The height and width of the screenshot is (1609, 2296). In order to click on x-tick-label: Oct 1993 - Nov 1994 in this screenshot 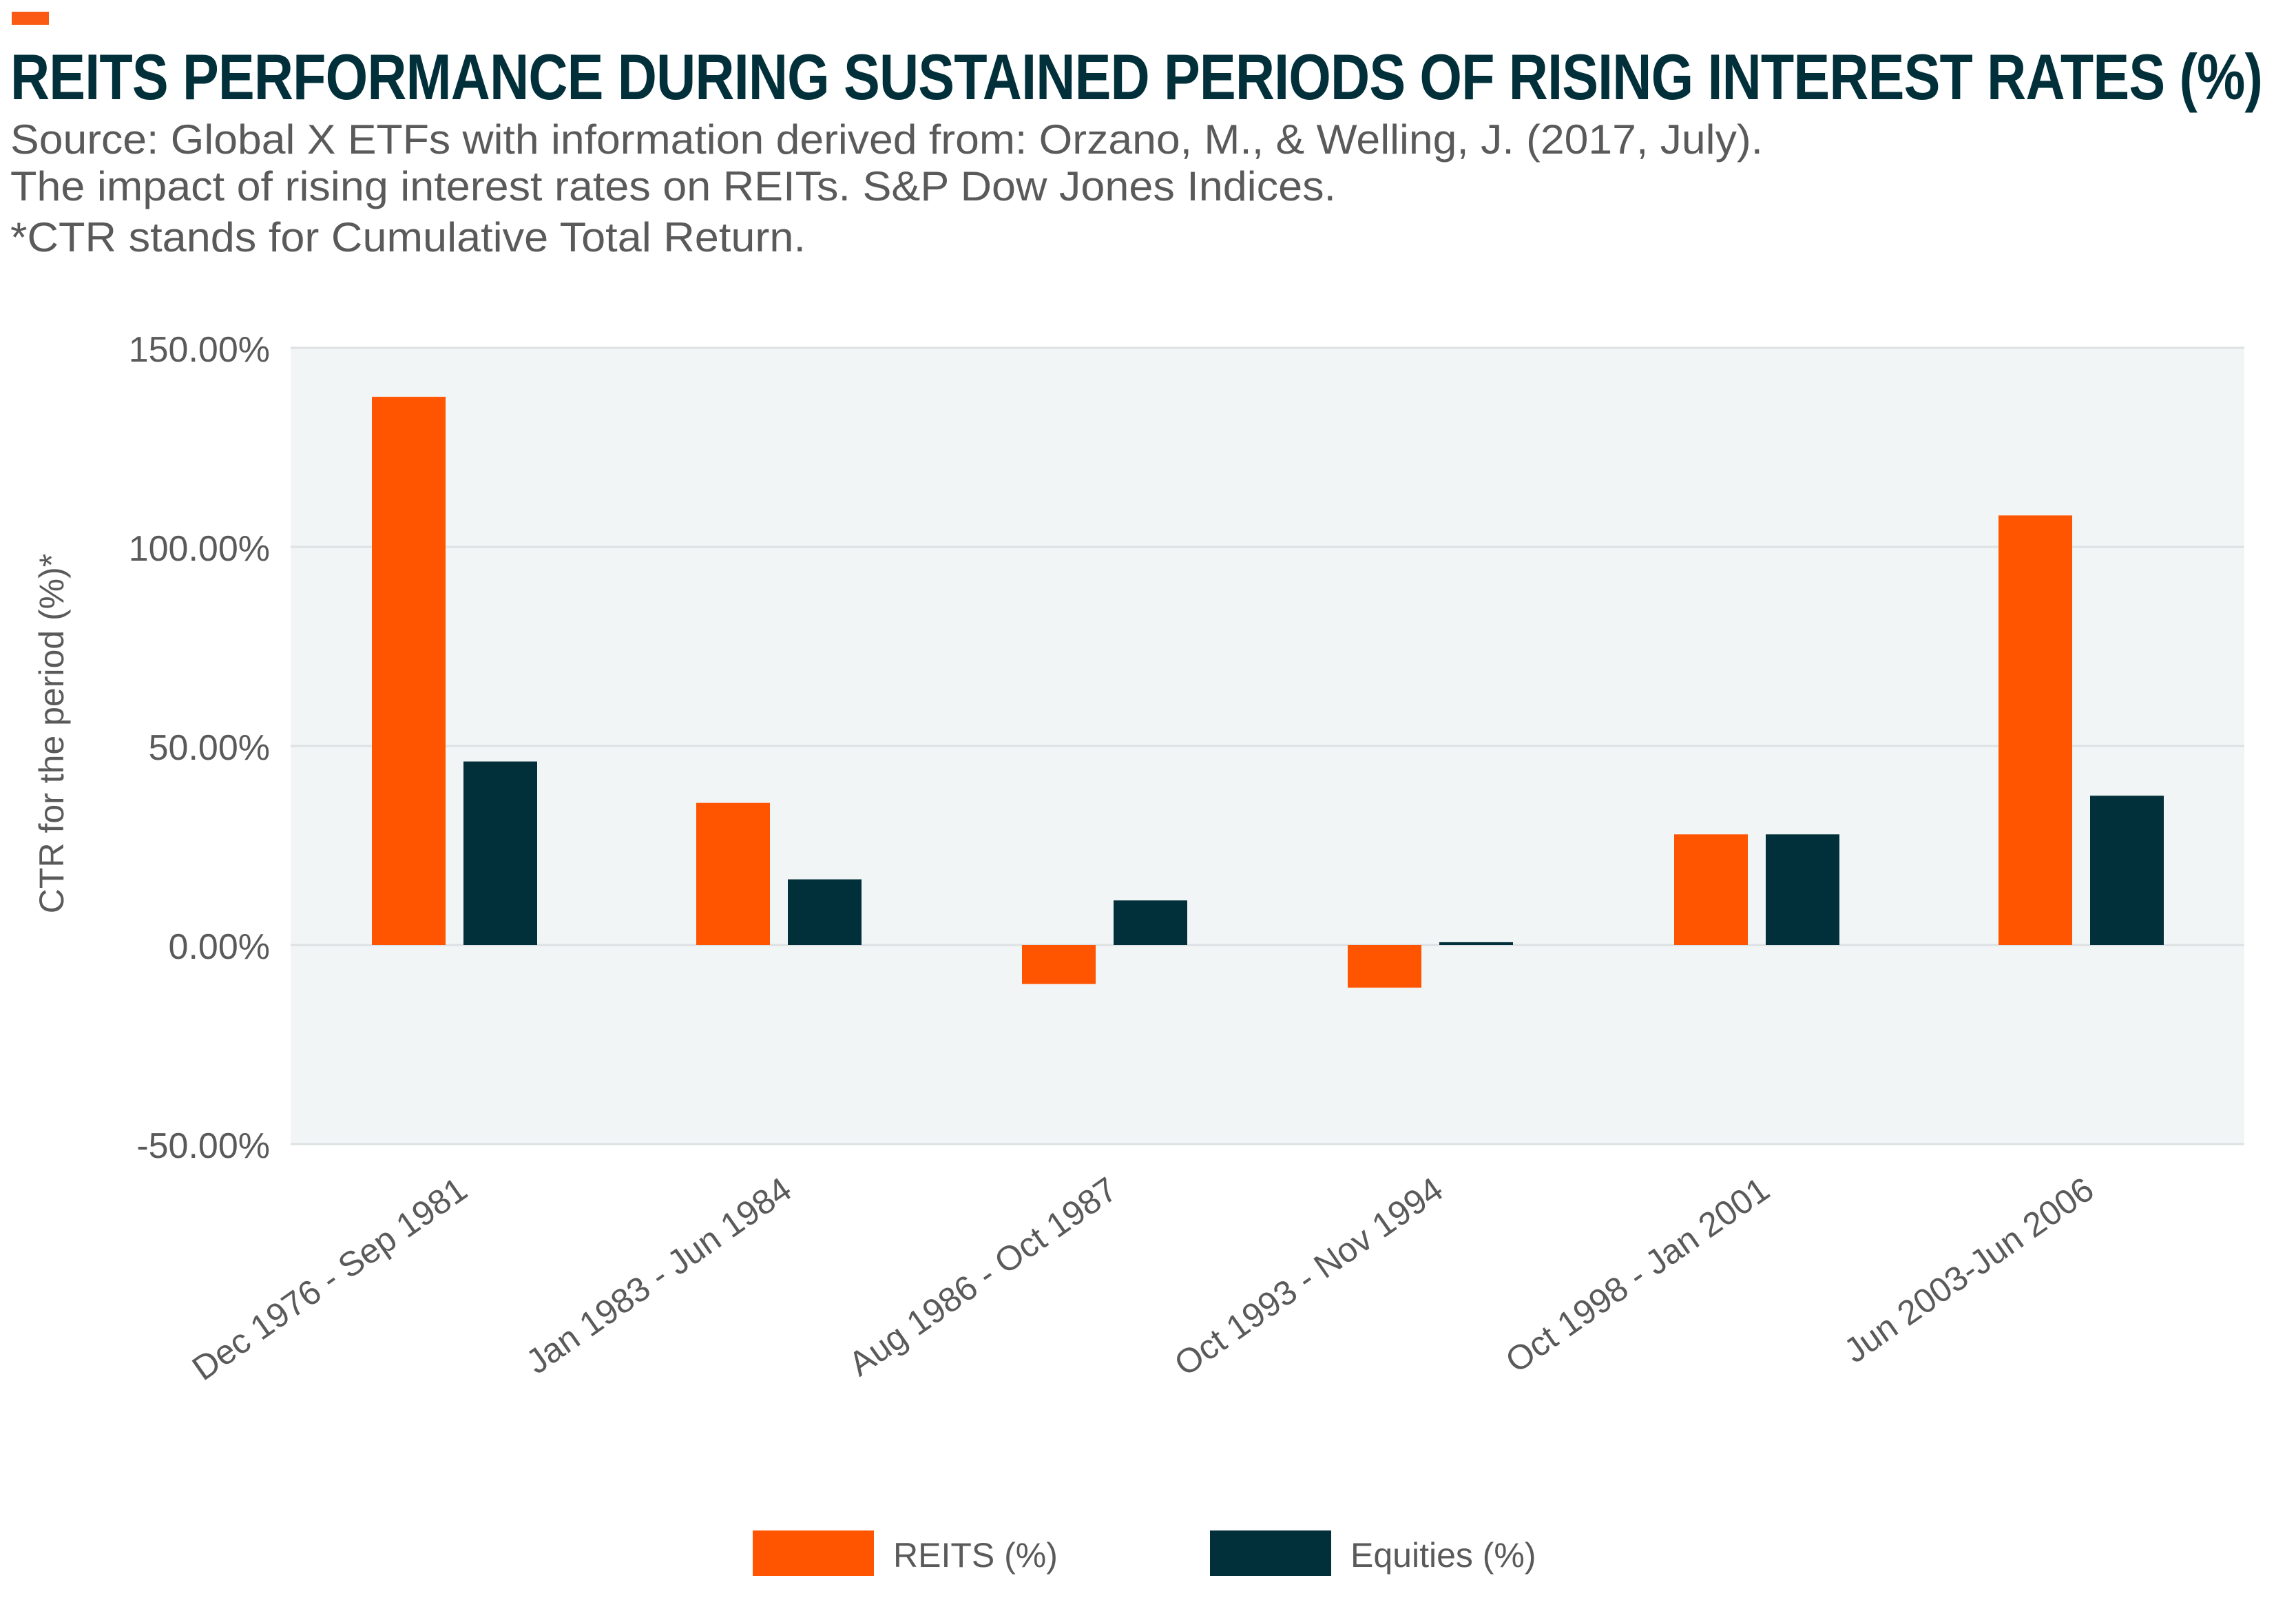, I will do `click(1308, 1277)`.